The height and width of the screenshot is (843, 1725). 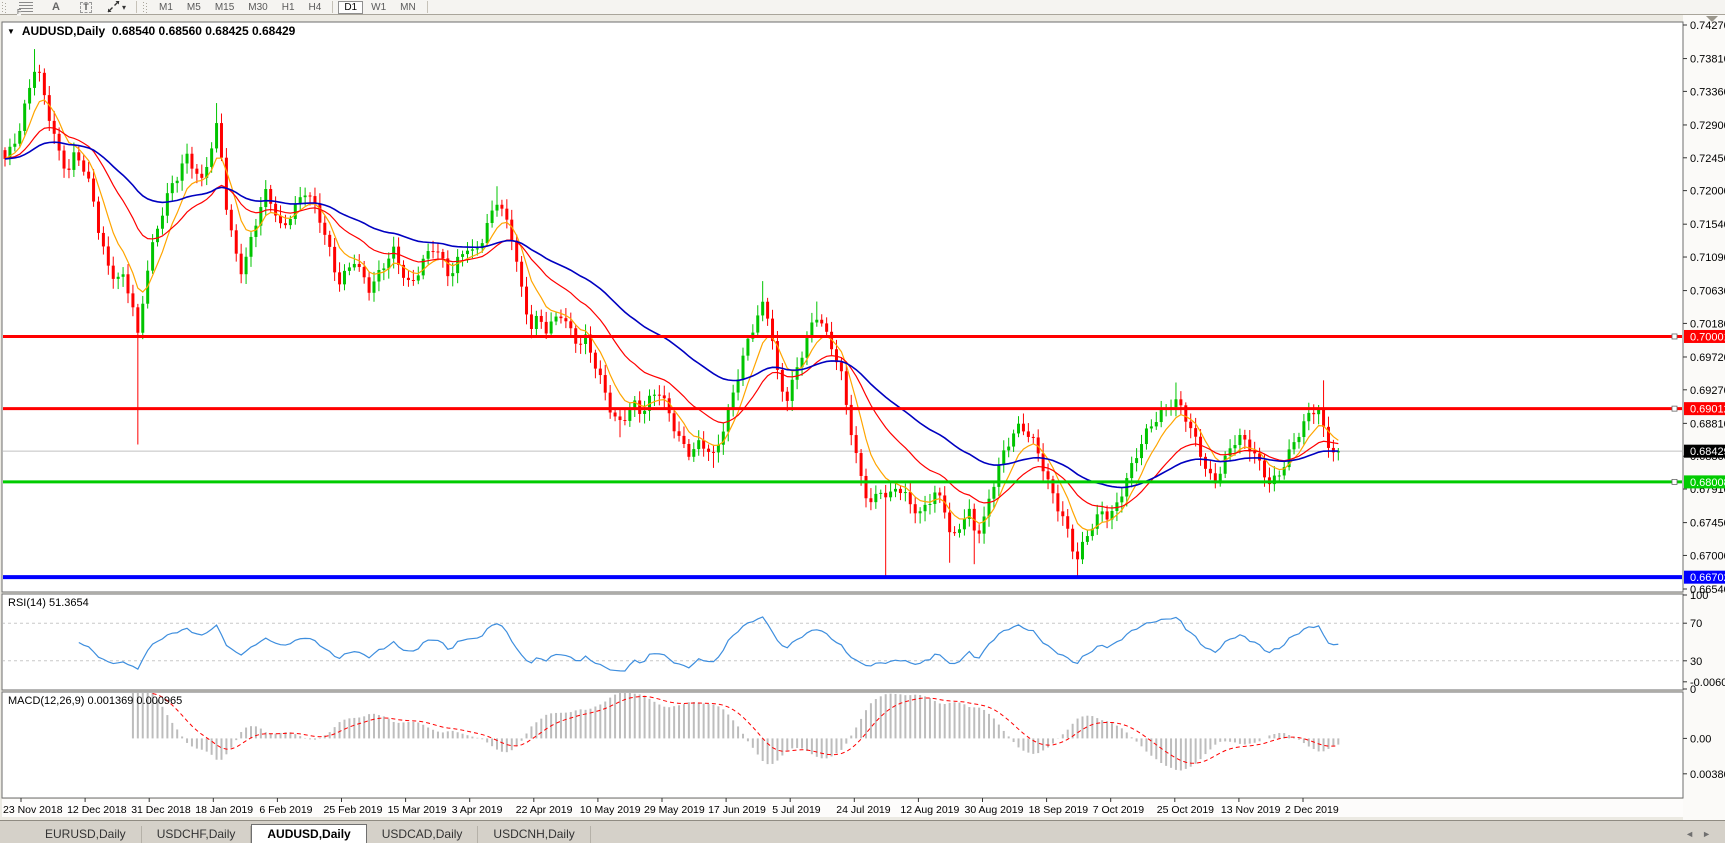 I want to click on svg-text: 3 Apr 2019, so click(x=477, y=810).